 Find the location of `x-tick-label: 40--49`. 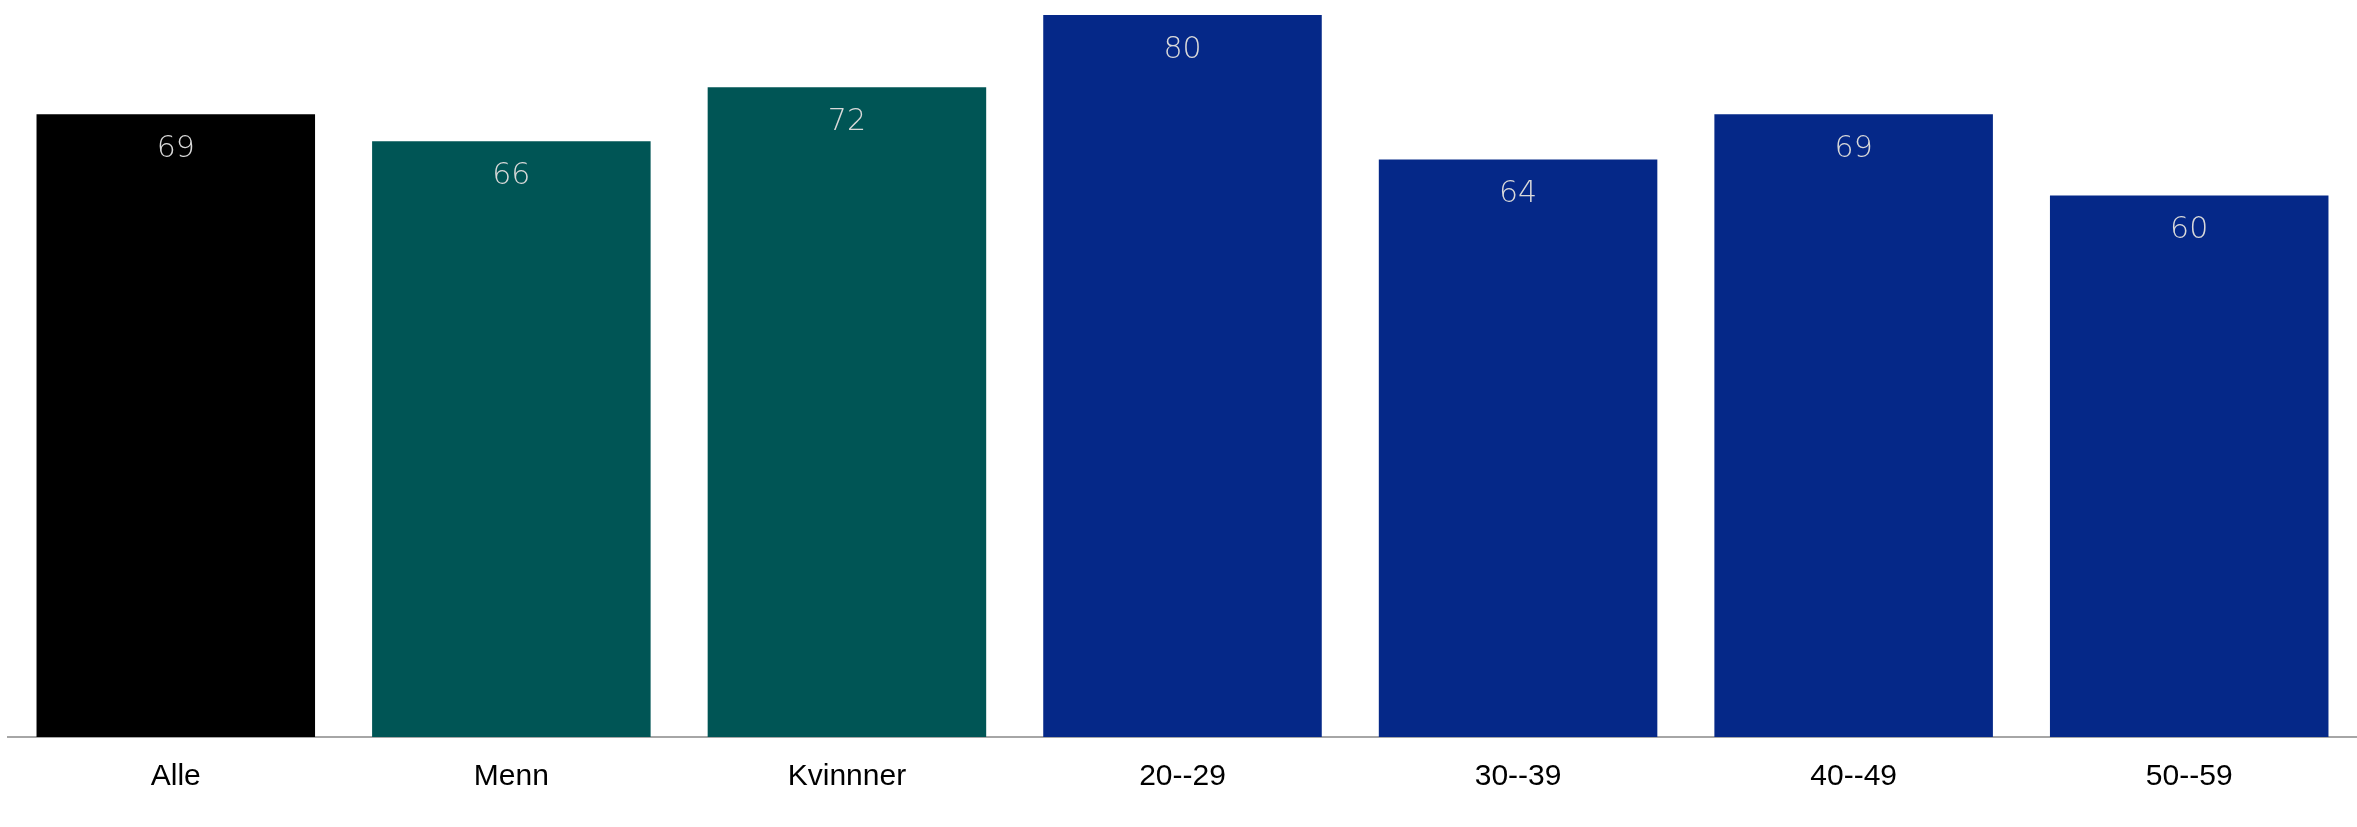

x-tick-label: 40--49 is located at coordinates (1853, 775).